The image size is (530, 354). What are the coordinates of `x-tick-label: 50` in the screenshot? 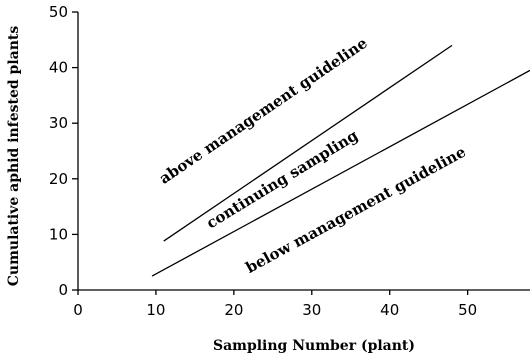 It's located at (467, 310).